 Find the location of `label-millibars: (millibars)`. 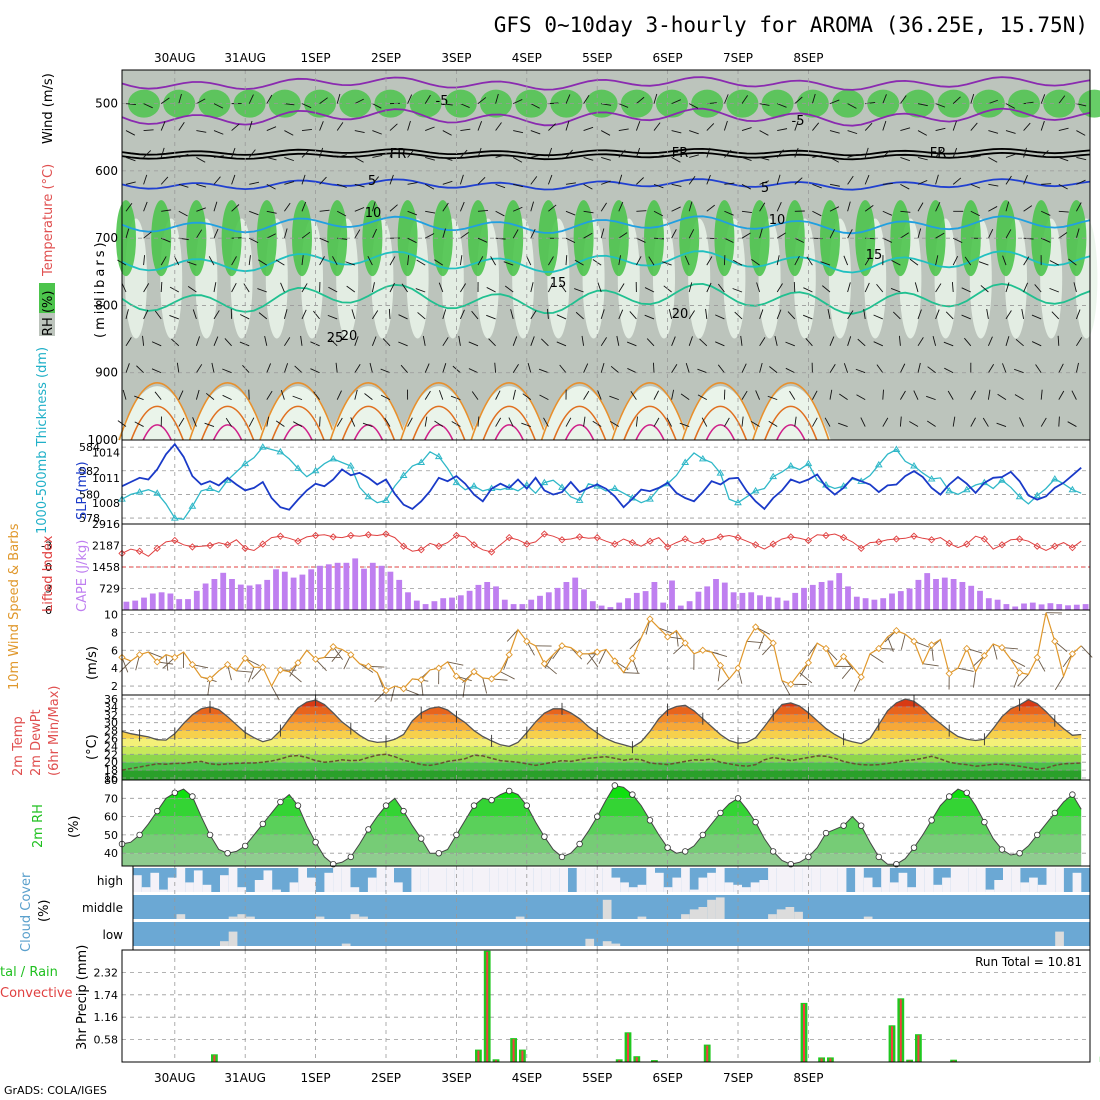

label-millibars: (millibars) is located at coordinates (100, 288).